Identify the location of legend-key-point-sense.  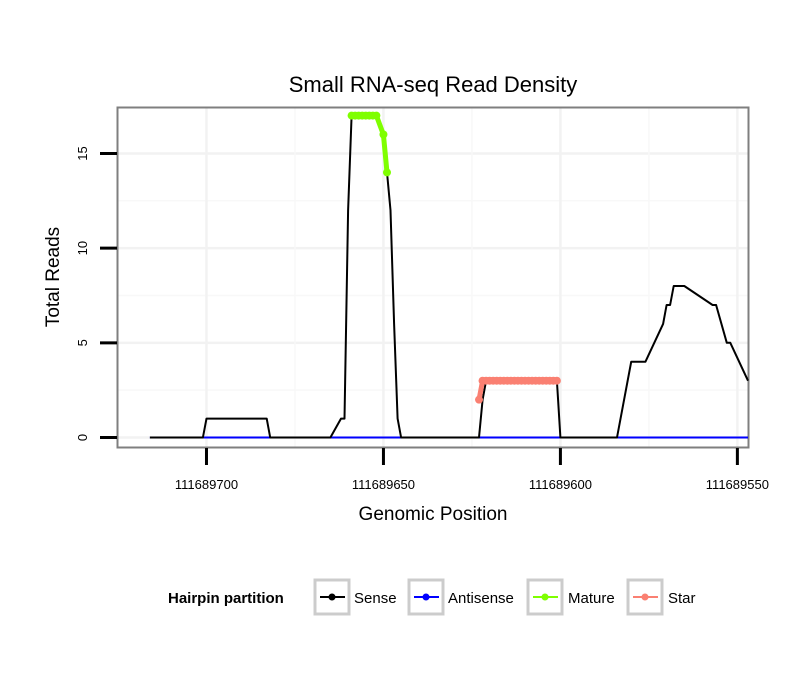
(332, 597).